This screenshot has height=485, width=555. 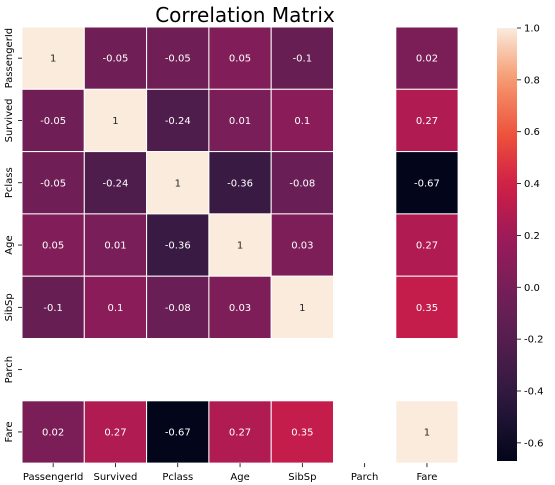 What do you see at coordinates (532, 80) in the screenshot?
I see `colorbar-tick-label: 0.8` at bounding box center [532, 80].